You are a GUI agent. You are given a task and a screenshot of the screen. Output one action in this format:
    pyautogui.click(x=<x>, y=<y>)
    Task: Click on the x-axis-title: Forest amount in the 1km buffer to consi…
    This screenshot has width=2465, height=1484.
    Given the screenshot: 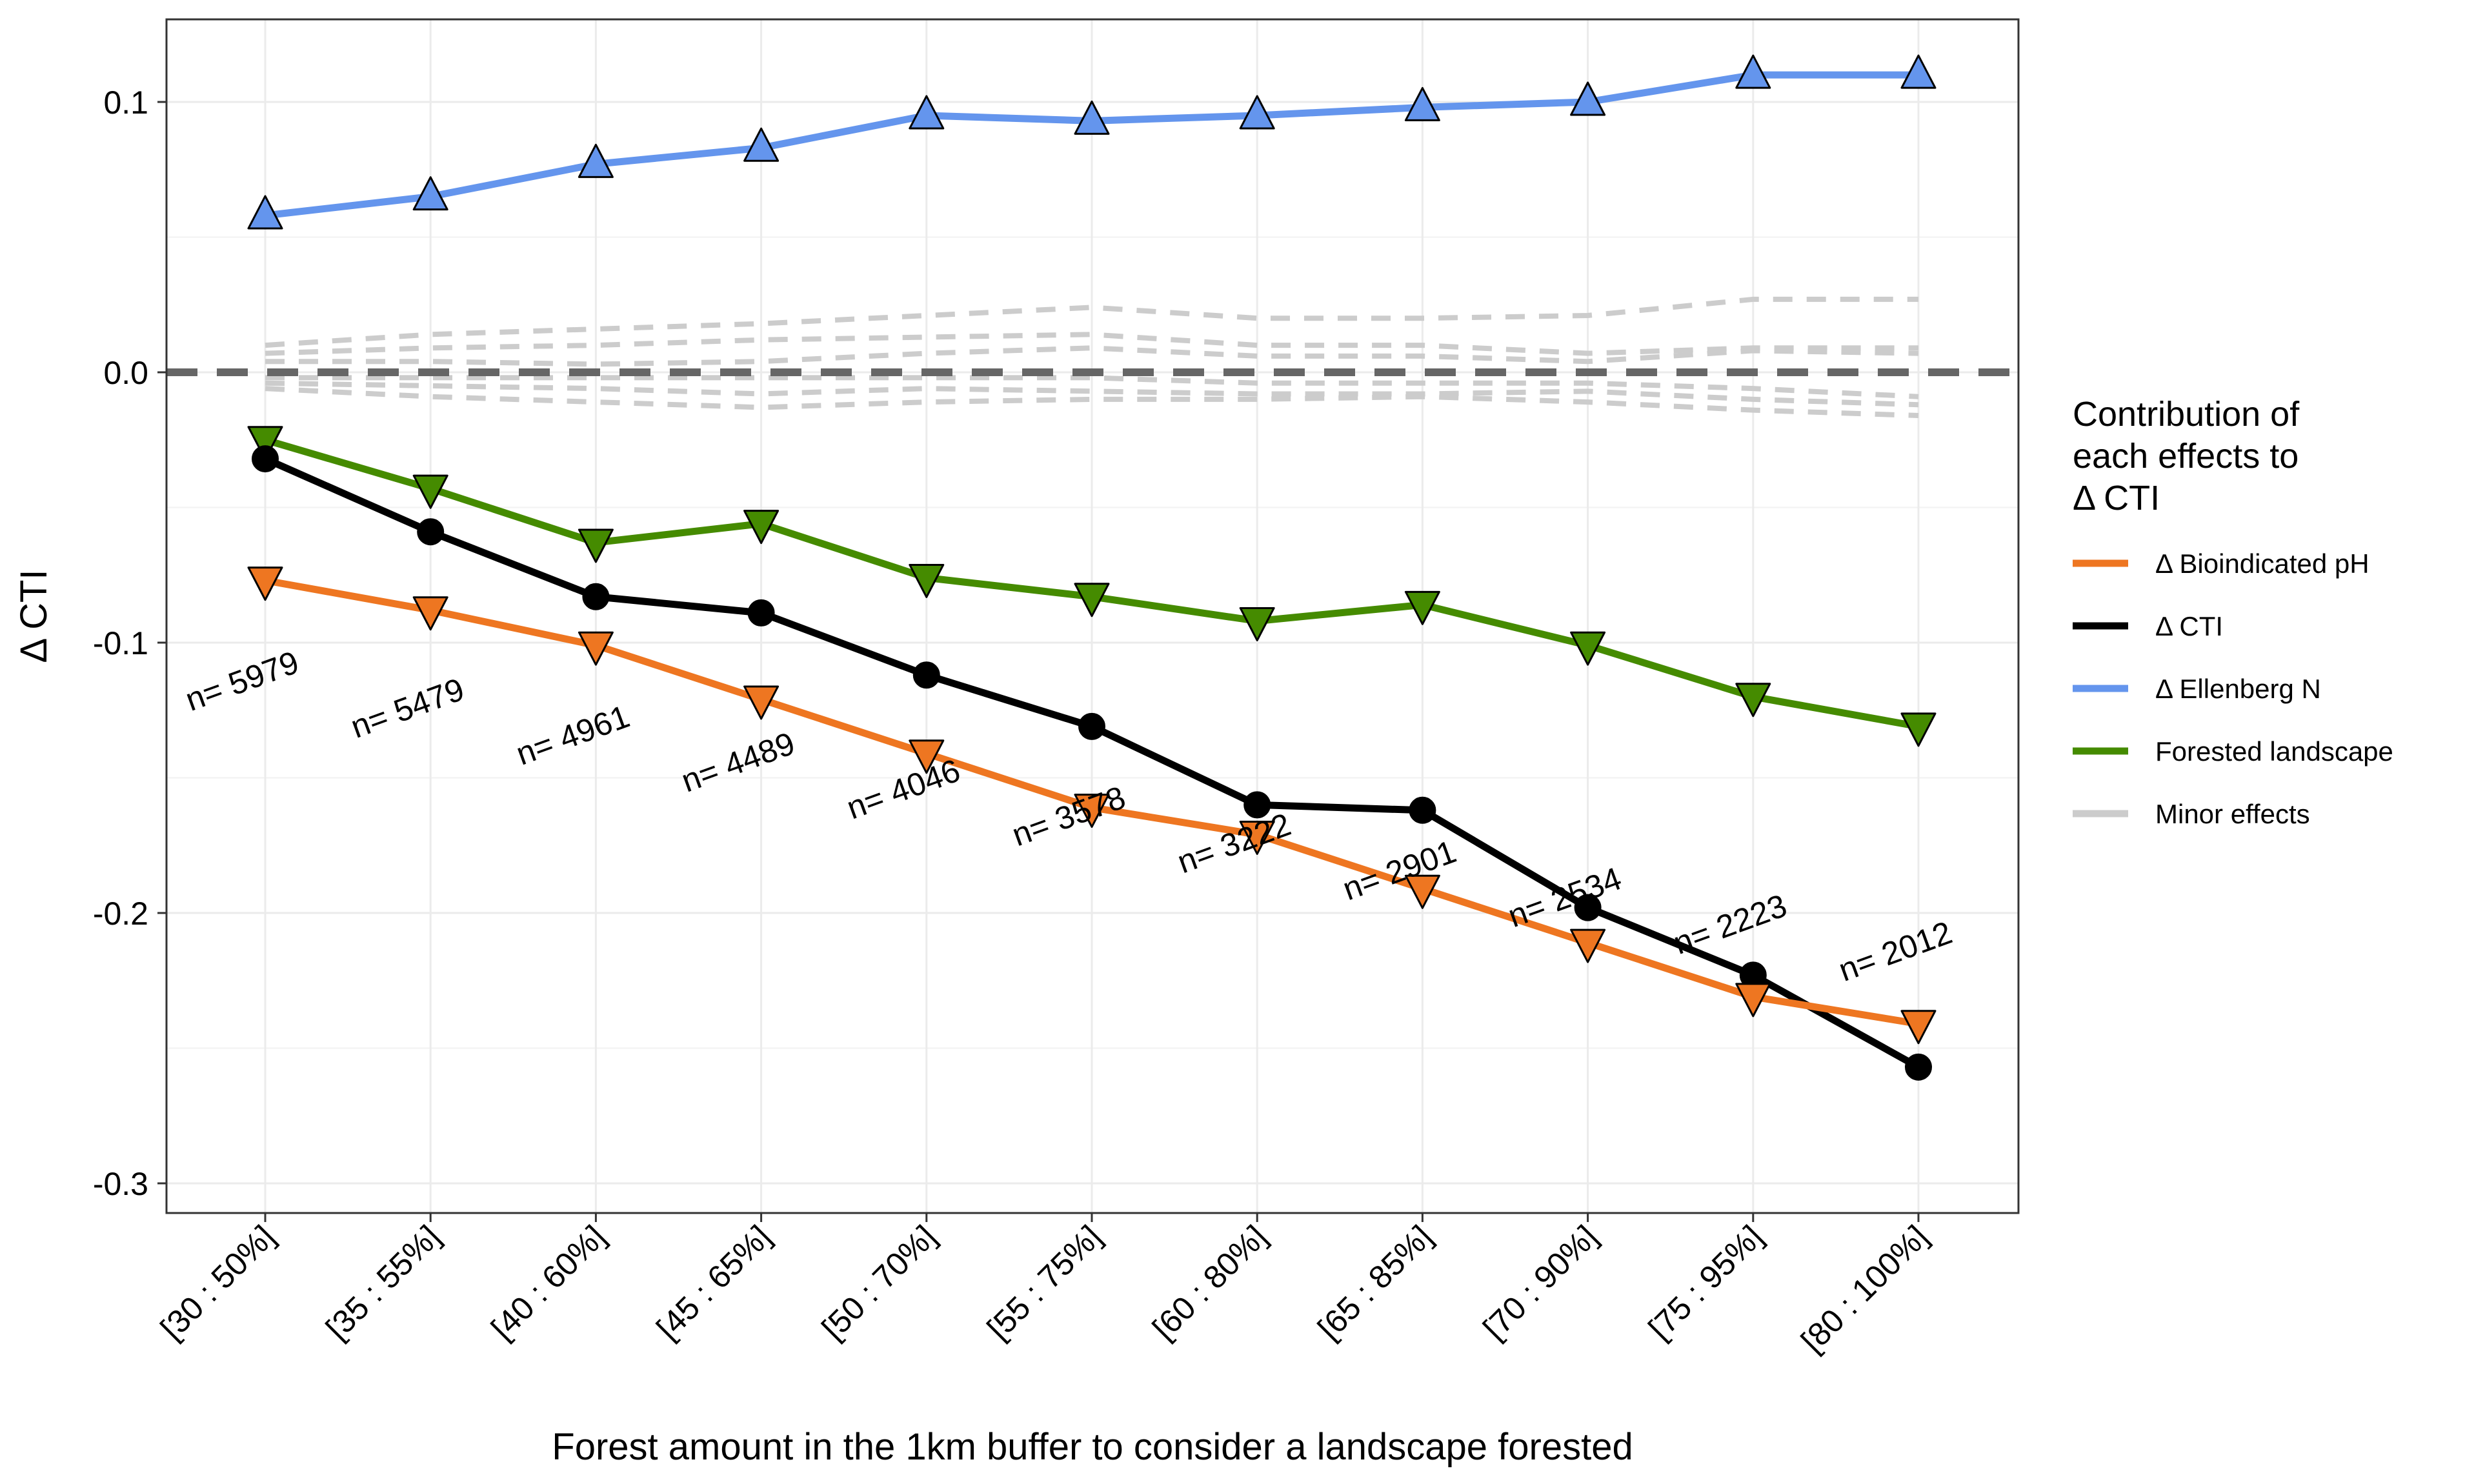 What is the action you would take?
    pyautogui.click(x=1092, y=1447)
    